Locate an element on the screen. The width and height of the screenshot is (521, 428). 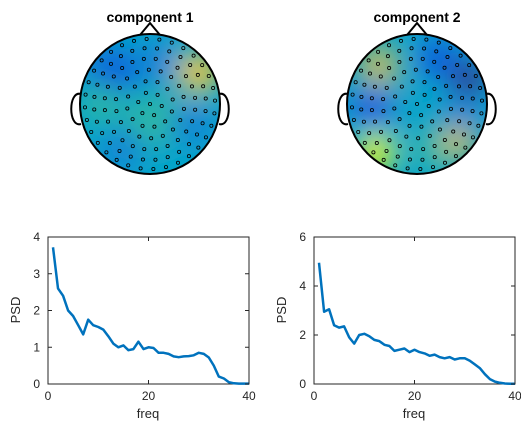
left-ear-outline is located at coordinates (343, 109).